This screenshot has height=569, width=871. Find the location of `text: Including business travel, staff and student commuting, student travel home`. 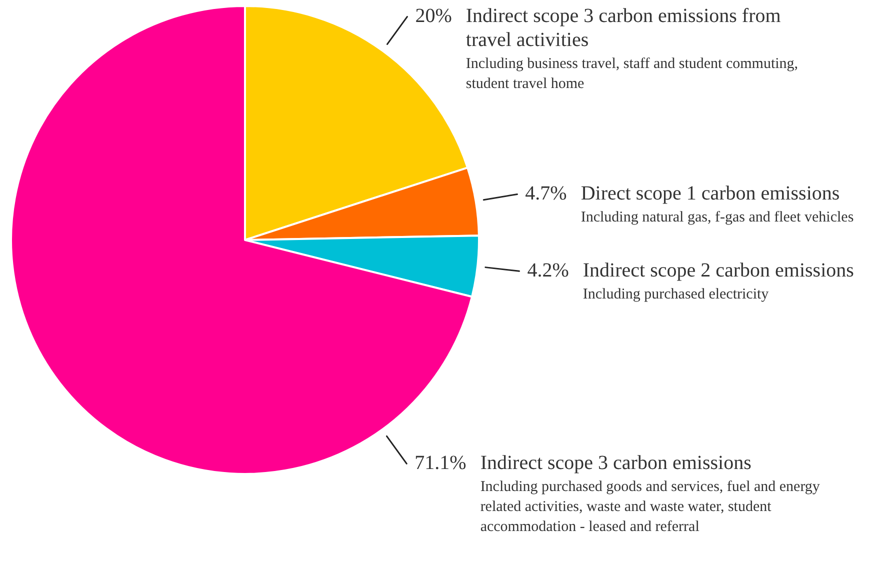

text: Including business travel, staff and student commuting, student travel home is located at coordinates (632, 74).